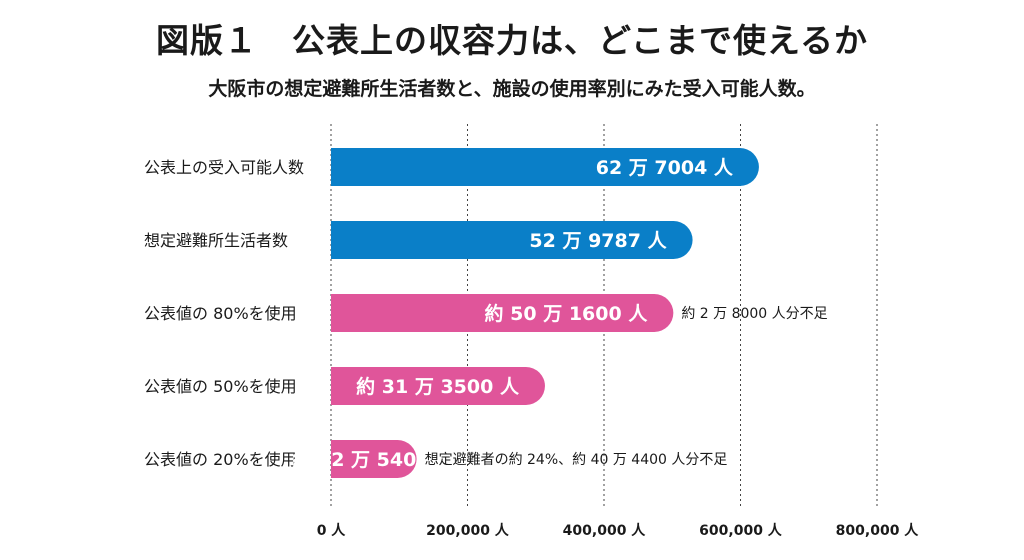 The image size is (1024, 560). Describe the element at coordinates (220, 313) in the screenshot. I see `category-label: 公表値の 80%を使用` at that location.